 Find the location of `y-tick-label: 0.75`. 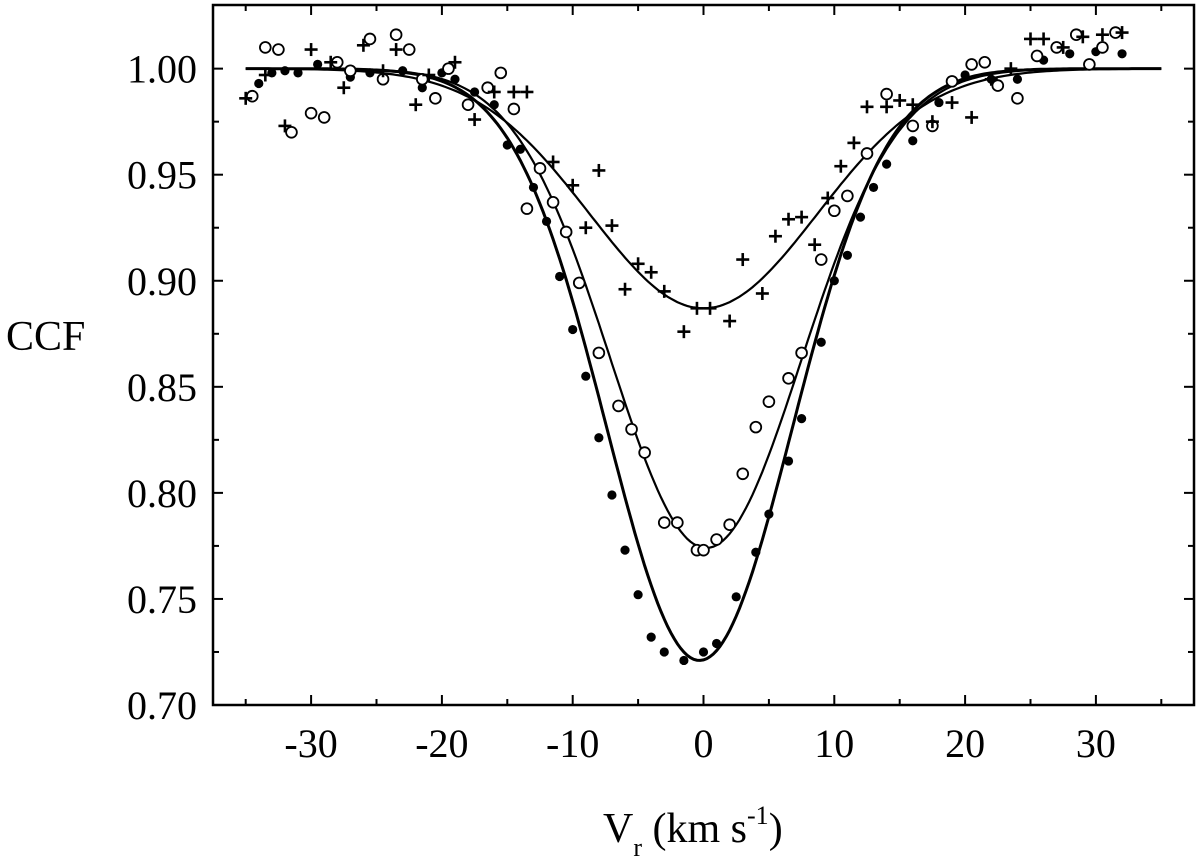

y-tick-label: 0.75 is located at coordinates (162, 599).